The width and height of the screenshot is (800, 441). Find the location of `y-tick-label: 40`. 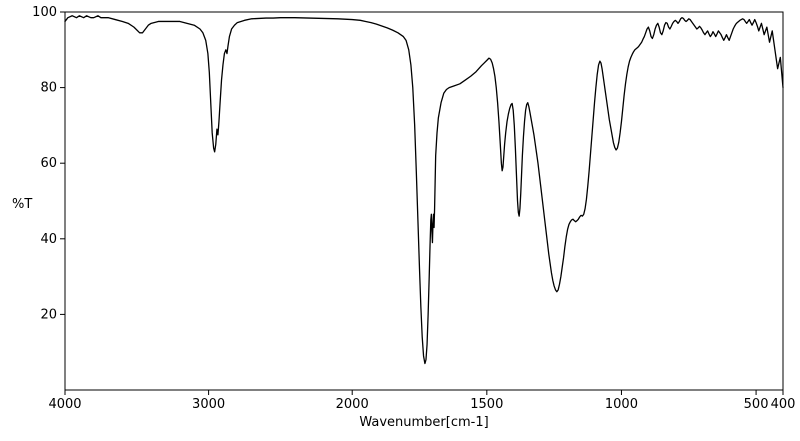

y-tick-label: 40 is located at coordinates (48, 239).